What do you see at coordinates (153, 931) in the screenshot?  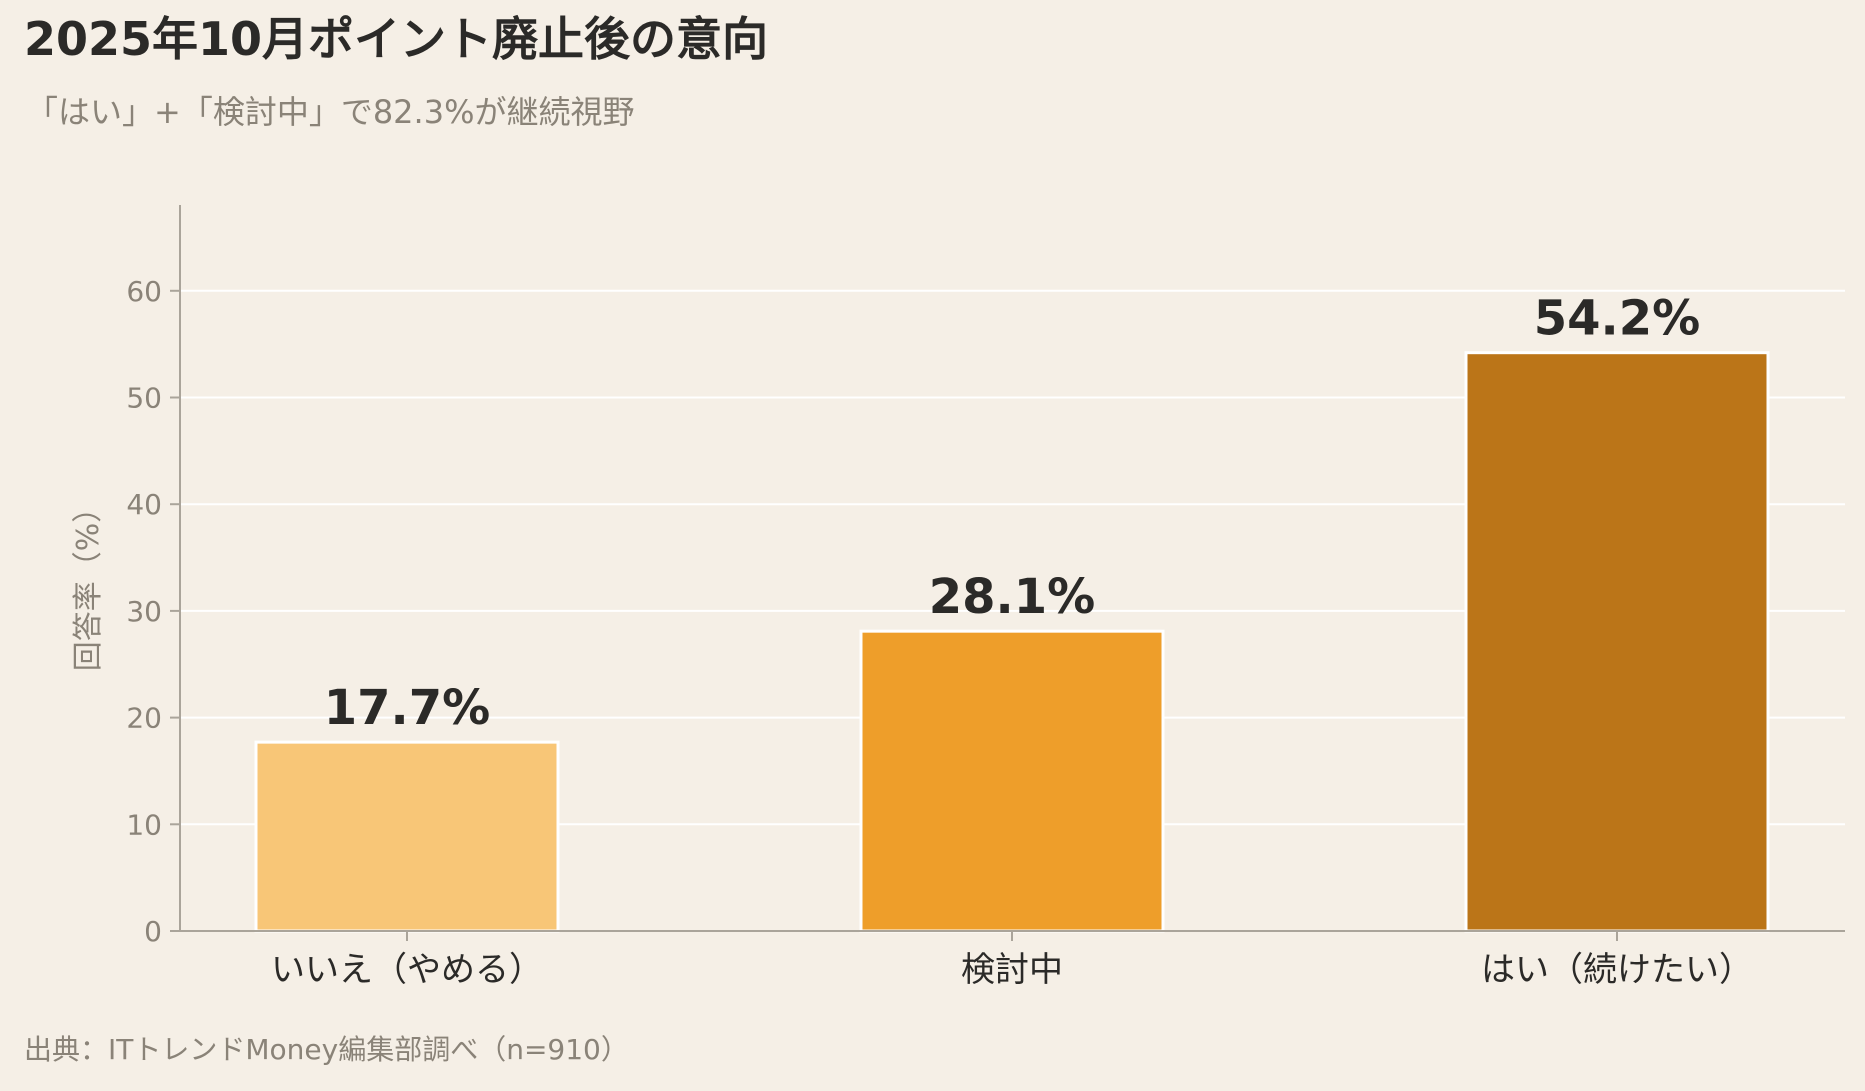 I see `y-tick-label: 0` at bounding box center [153, 931].